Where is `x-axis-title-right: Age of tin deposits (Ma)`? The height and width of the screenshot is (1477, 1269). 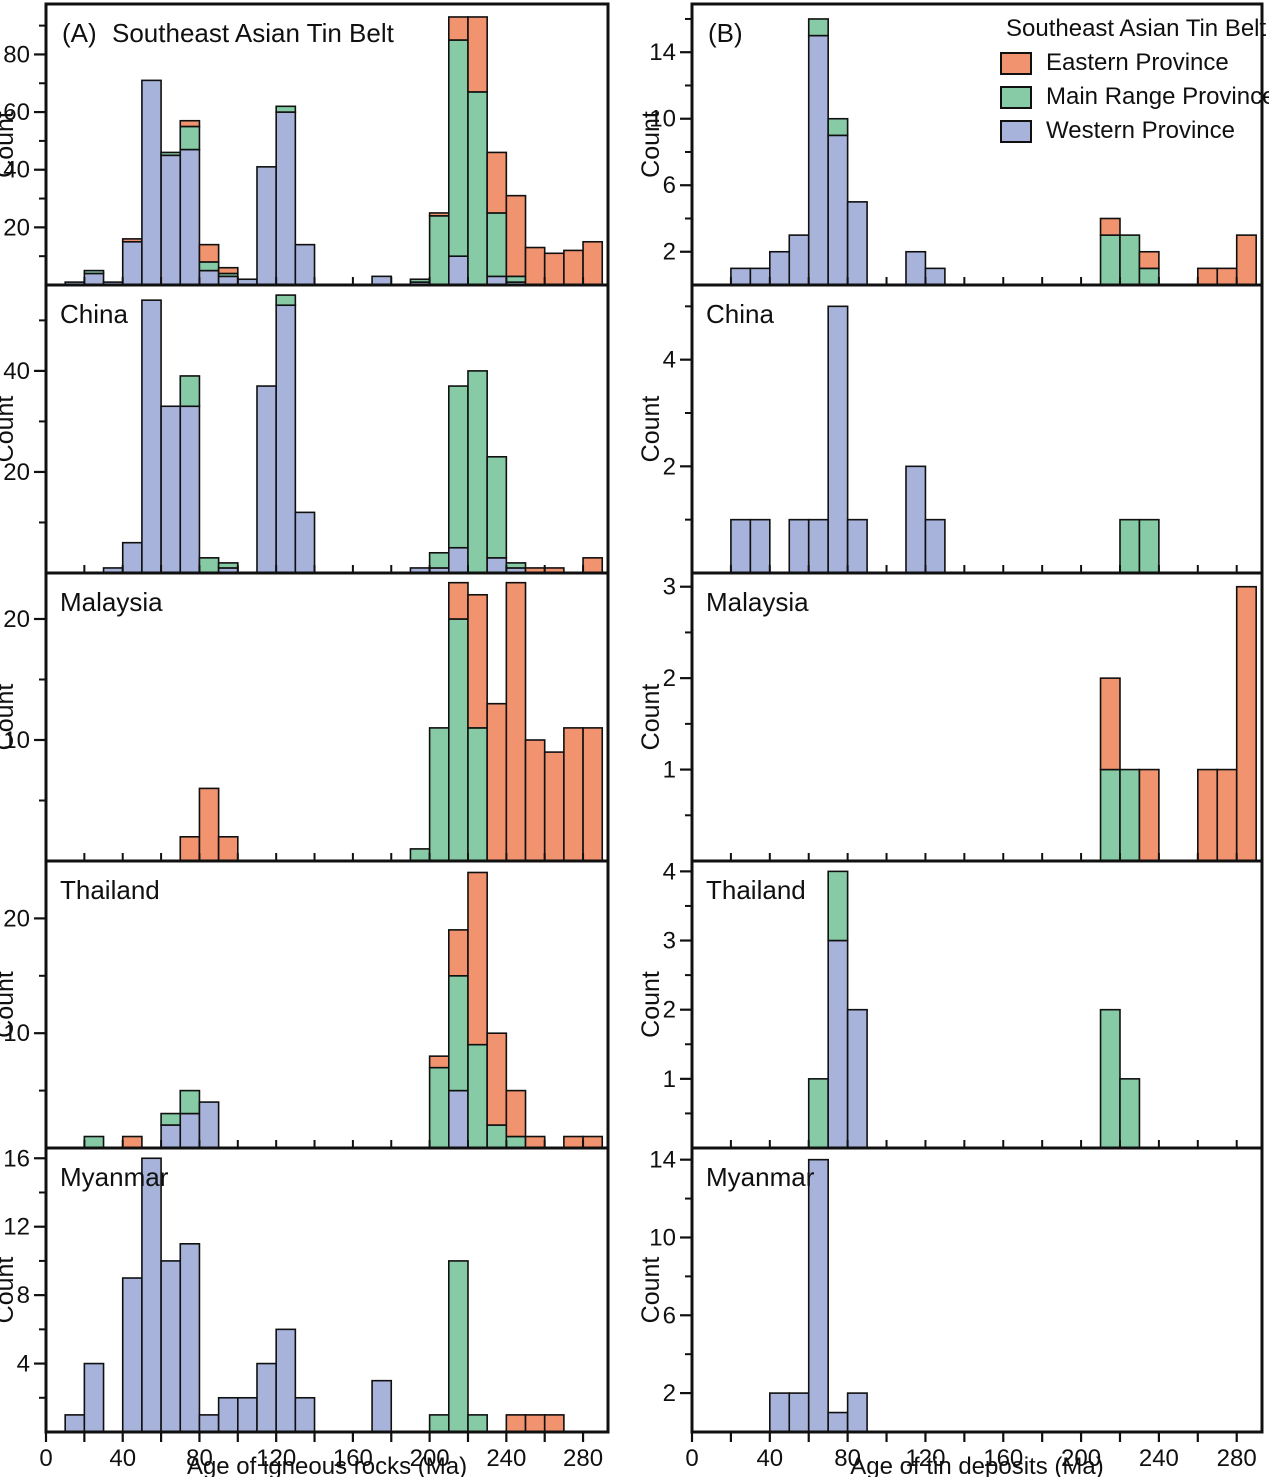
x-axis-title-right: Age of tin deposits (Ma) is located at coordinates (977, 1465).